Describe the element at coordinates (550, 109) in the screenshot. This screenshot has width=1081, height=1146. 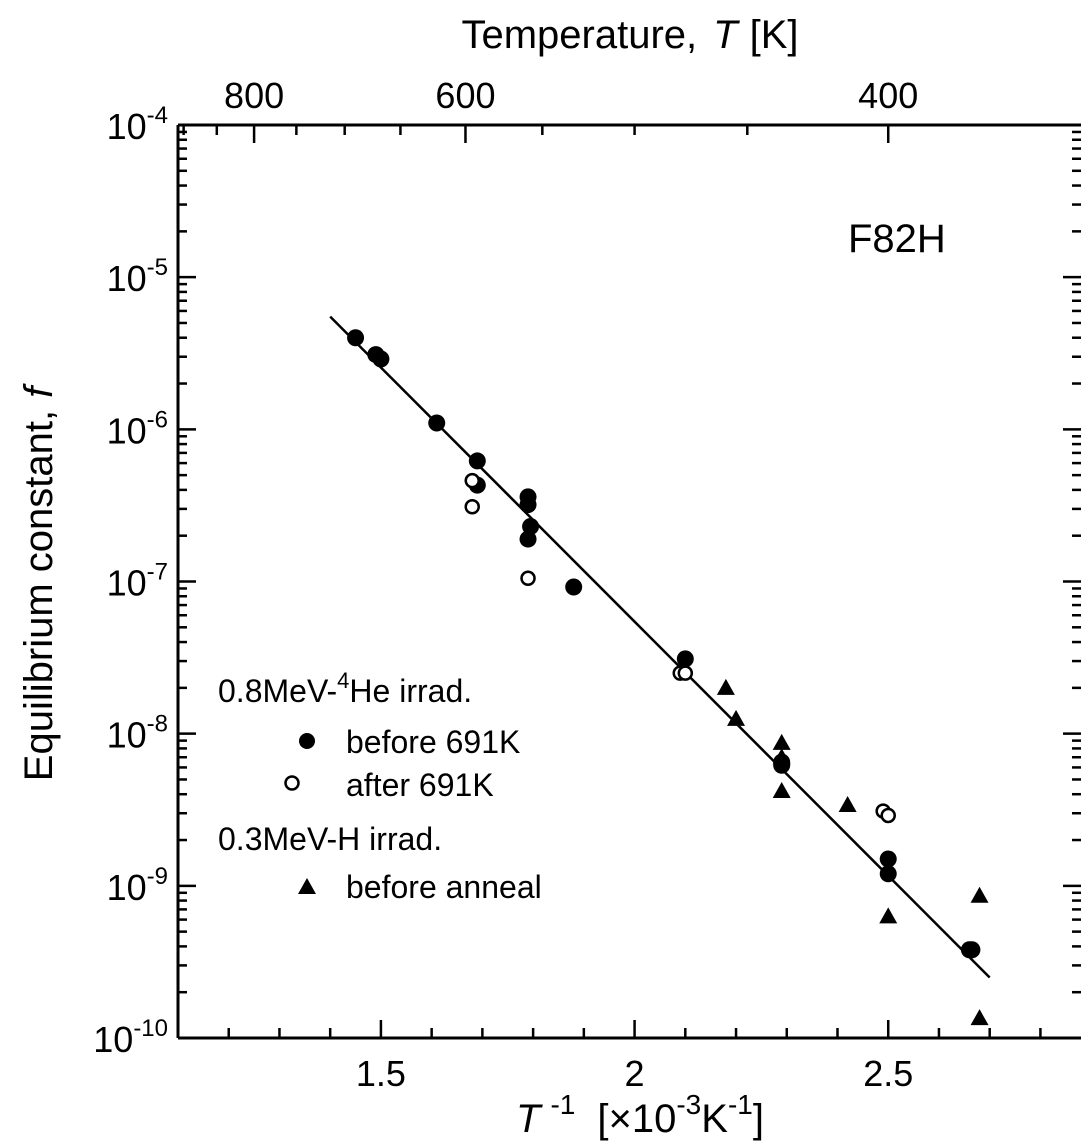
I see `top-axis-ticks: 800 600 400` at that location.